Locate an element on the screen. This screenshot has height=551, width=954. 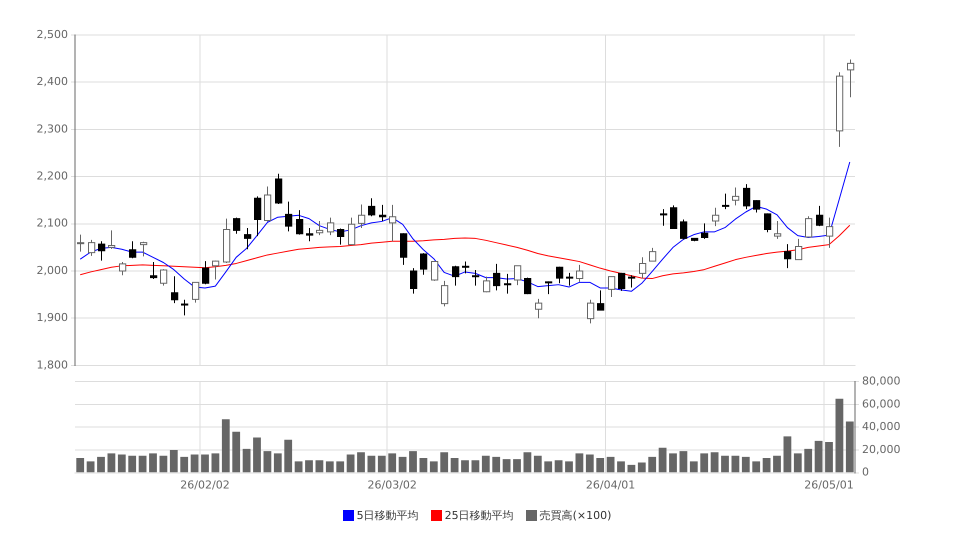
y-tick-label: 2,500 is located at coordinates (52, 34).